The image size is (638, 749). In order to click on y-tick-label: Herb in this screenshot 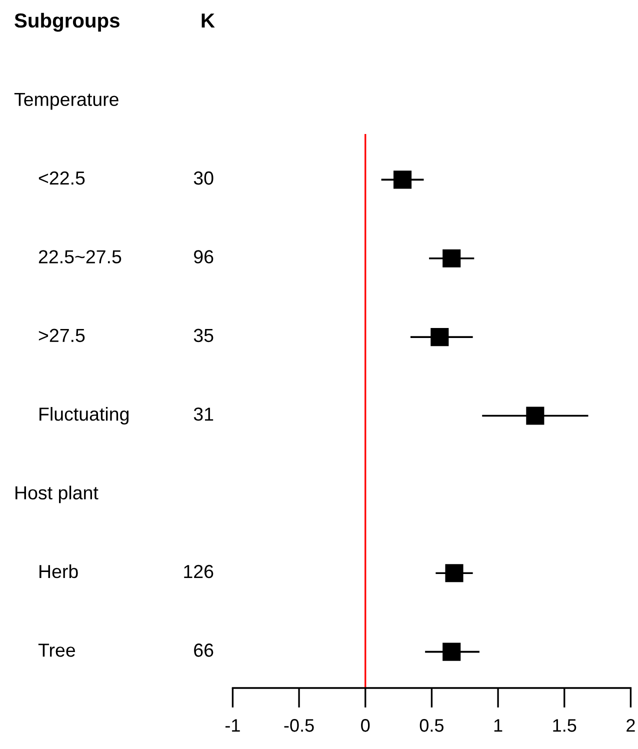, I will do `click(59, 571)`.